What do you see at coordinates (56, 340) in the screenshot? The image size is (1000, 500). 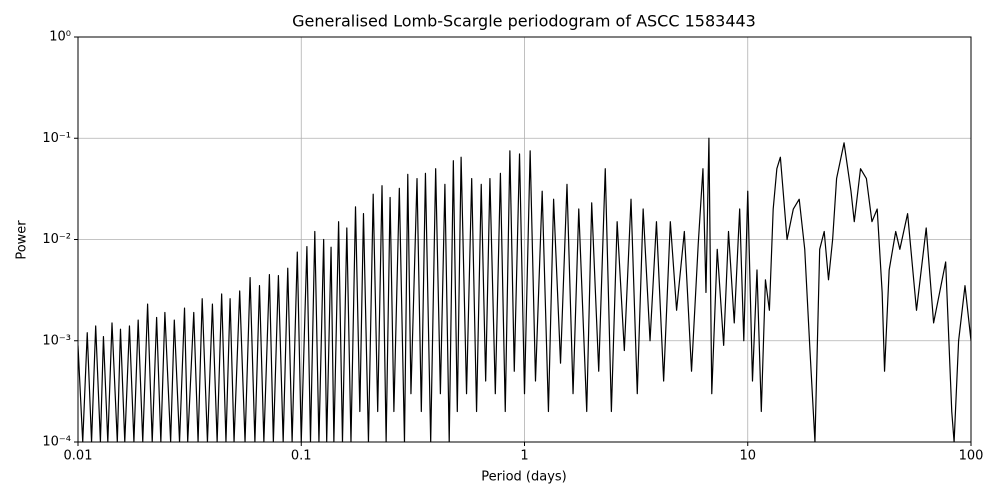 I see `y-tick-label: 10⁻³` at bounding box center [56, 340].